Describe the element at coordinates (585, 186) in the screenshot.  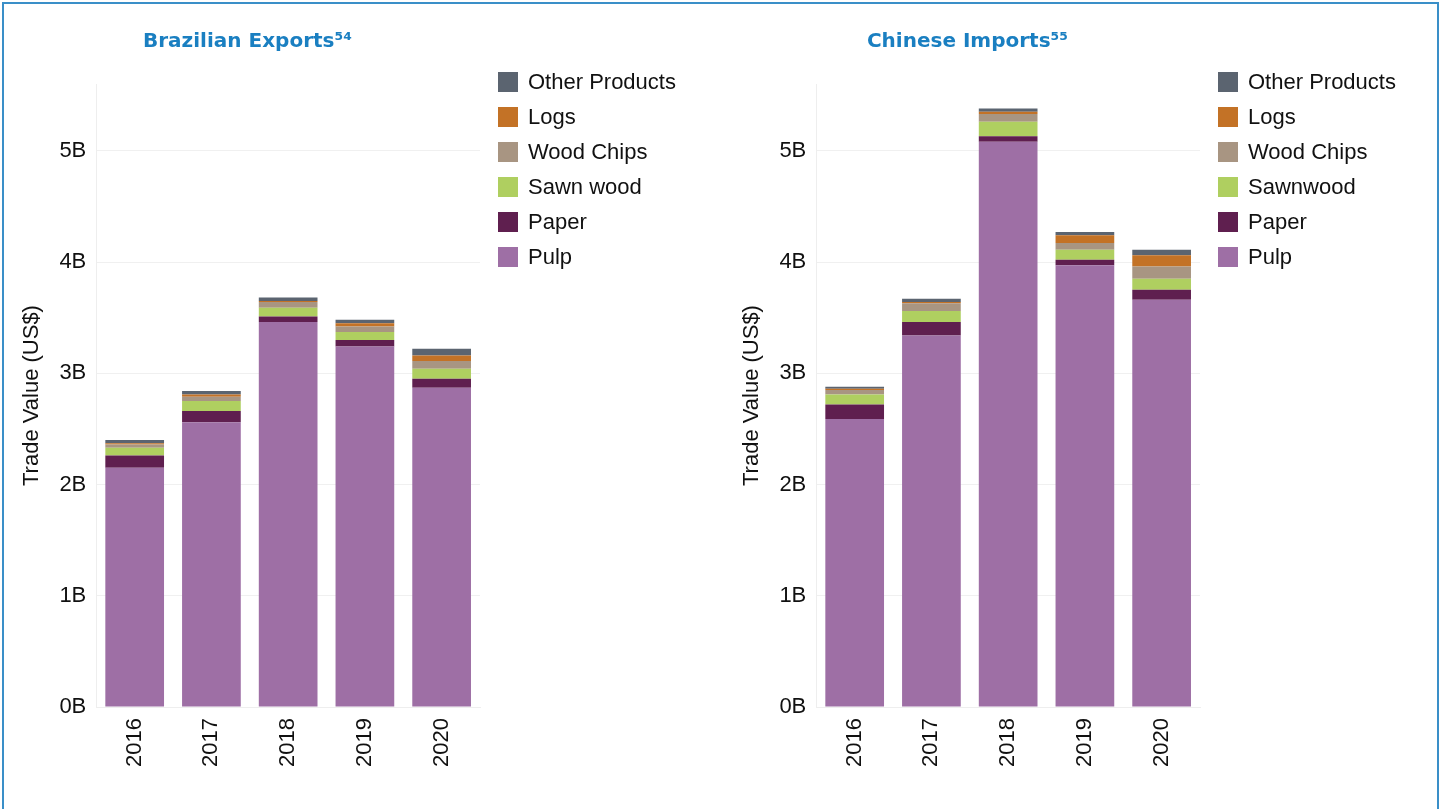
I see `legend-label: Sawn wood` at that location.